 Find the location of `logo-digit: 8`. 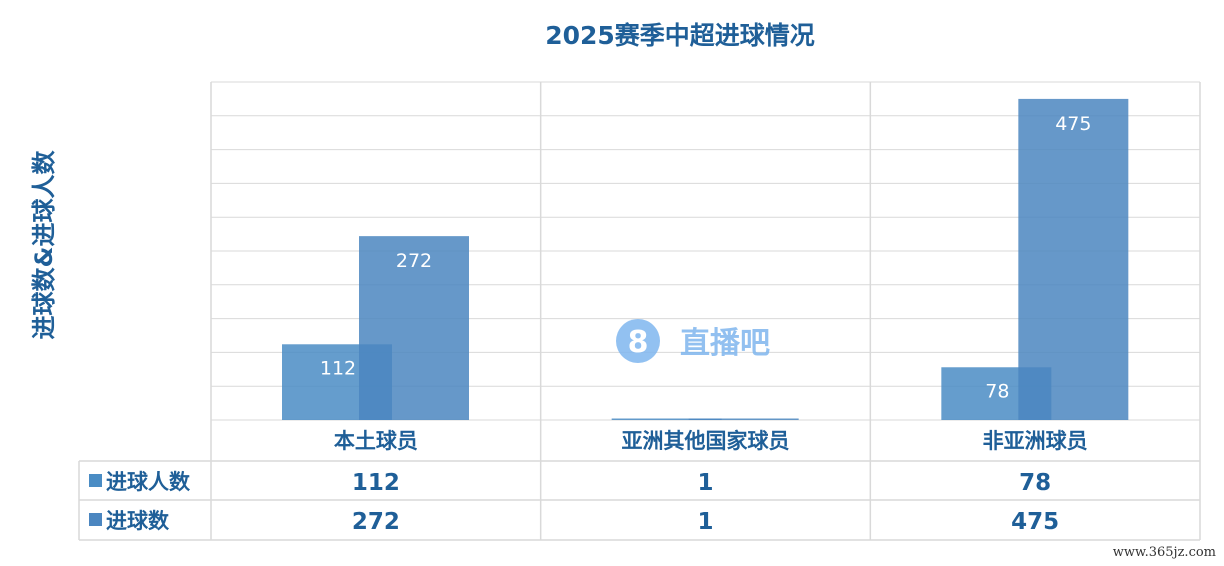

logo-digit: 8 is located at coordinates (638, 342).